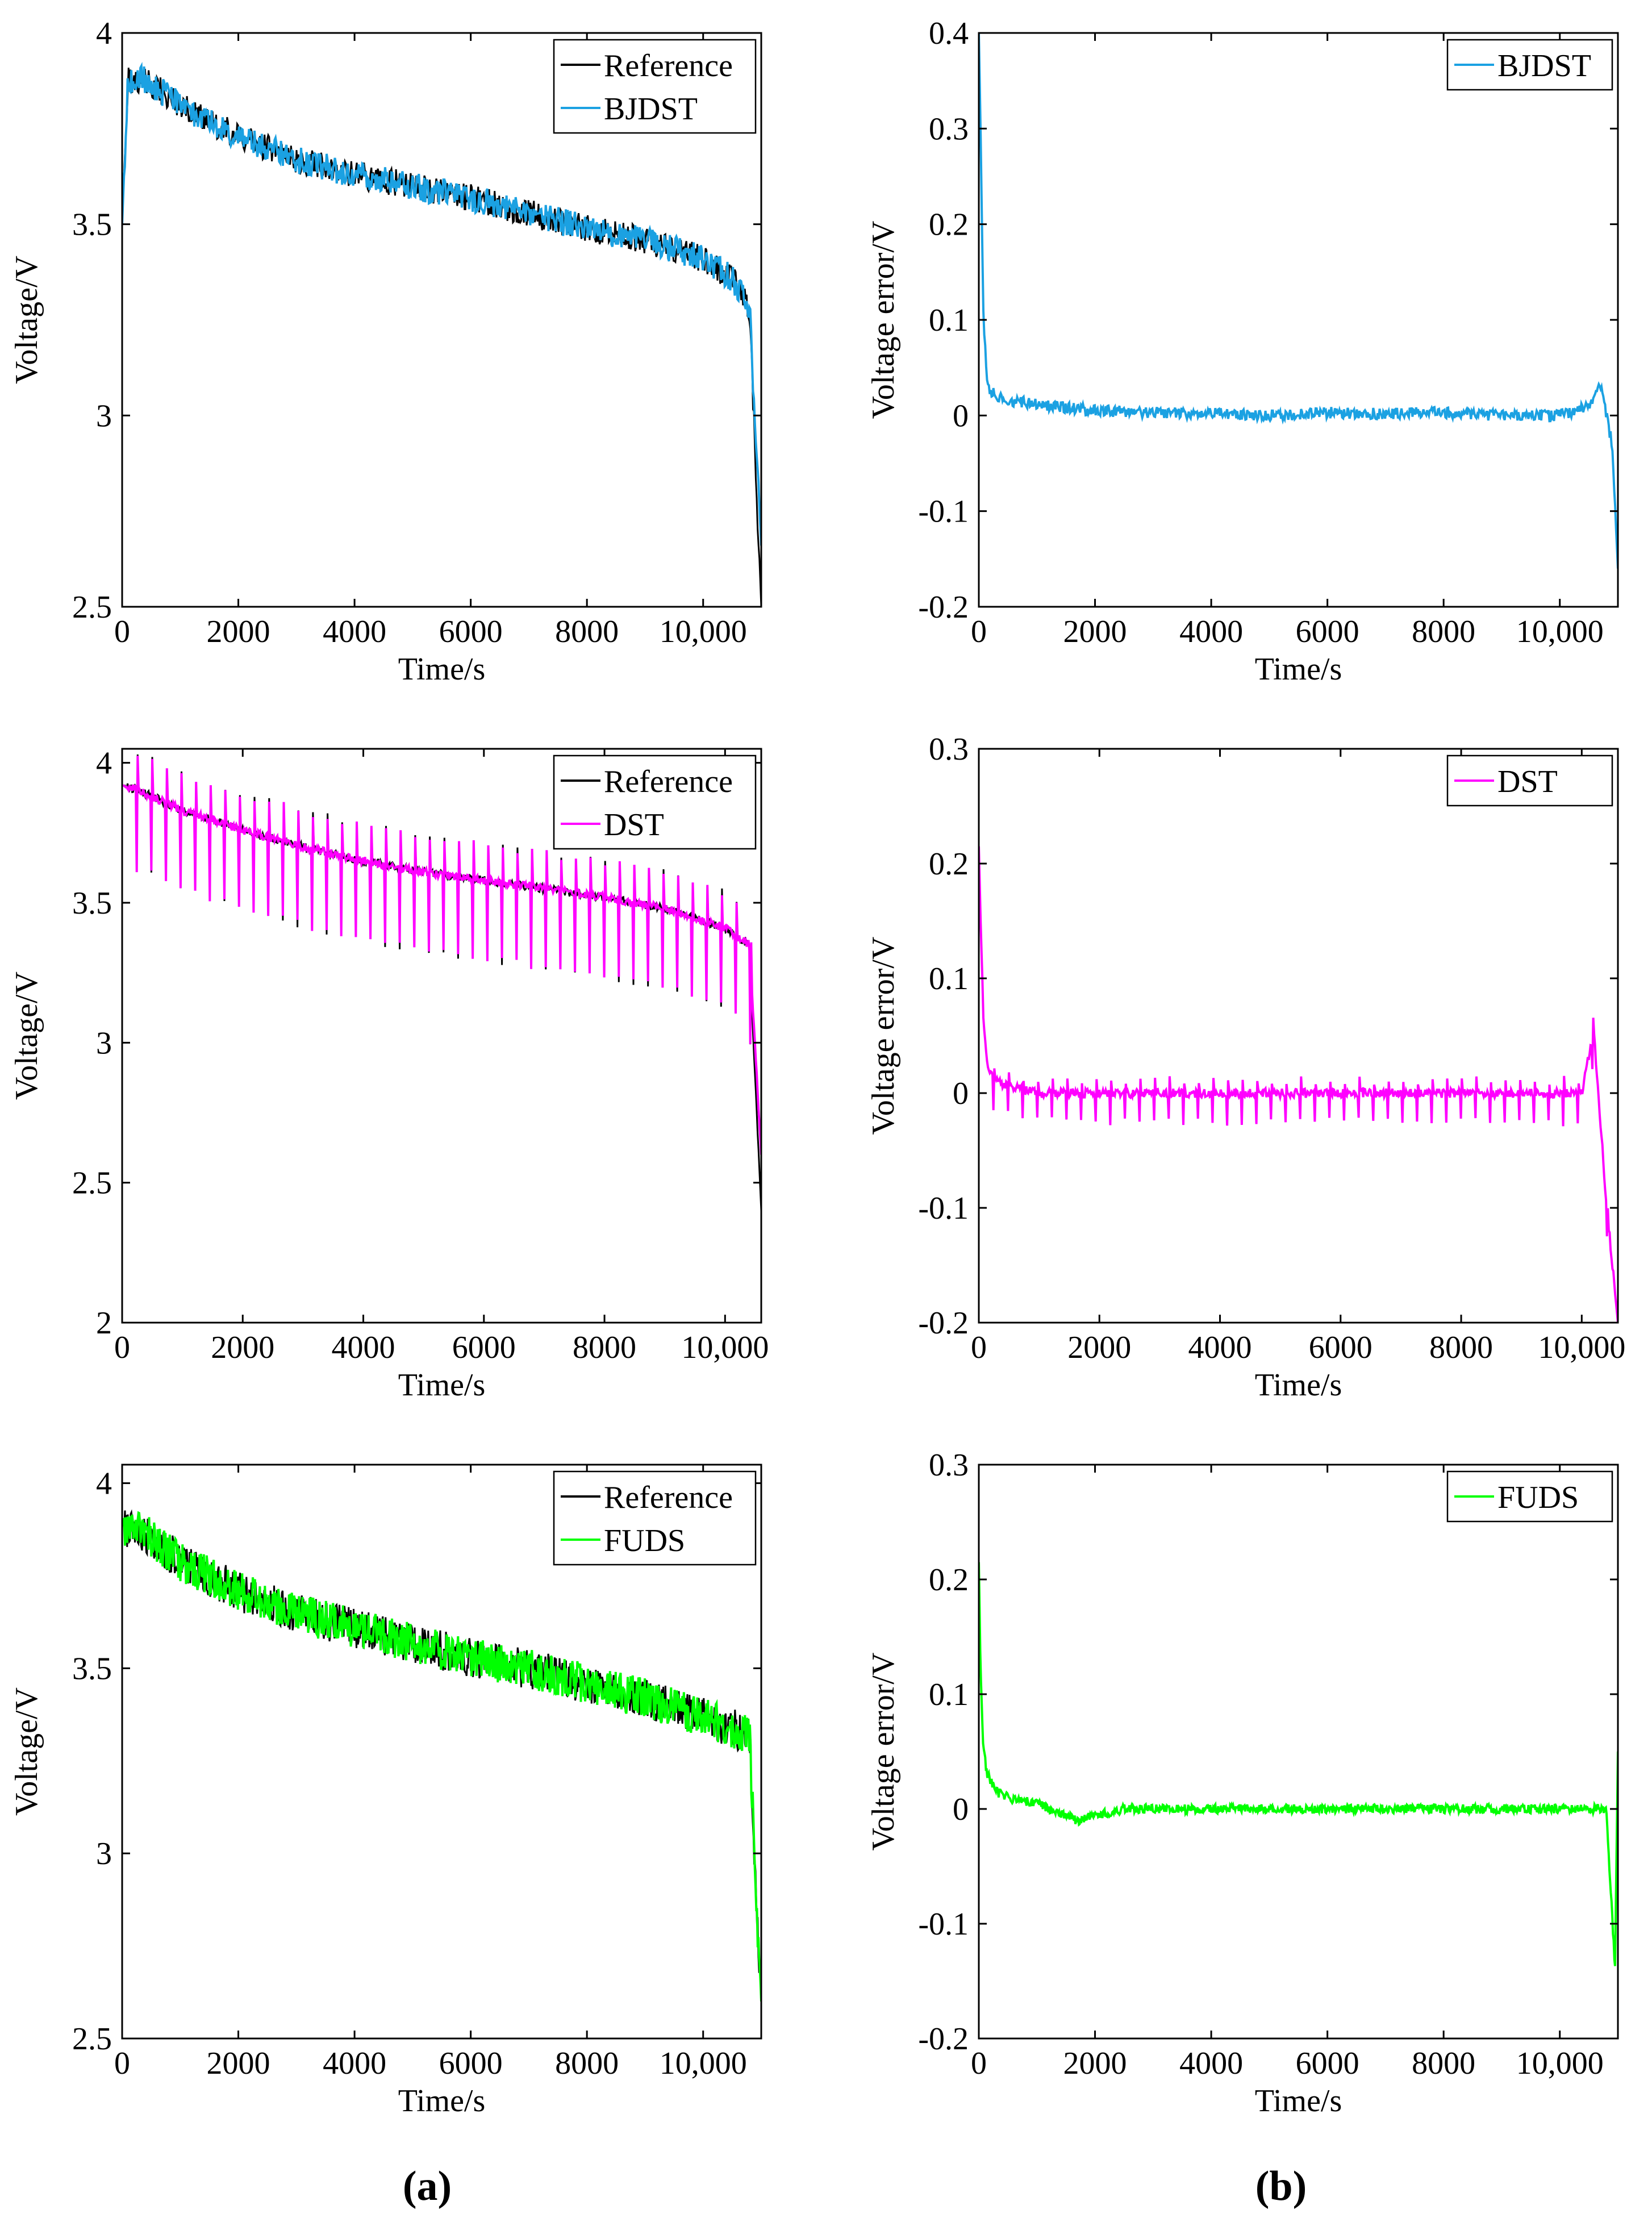 The height and width of the screenshot is (2222, 1652). What do you see at coordinates (961, 1809) in the screenshot?
I see `y-tick-label: 0` at bounding box center [961, 1809].